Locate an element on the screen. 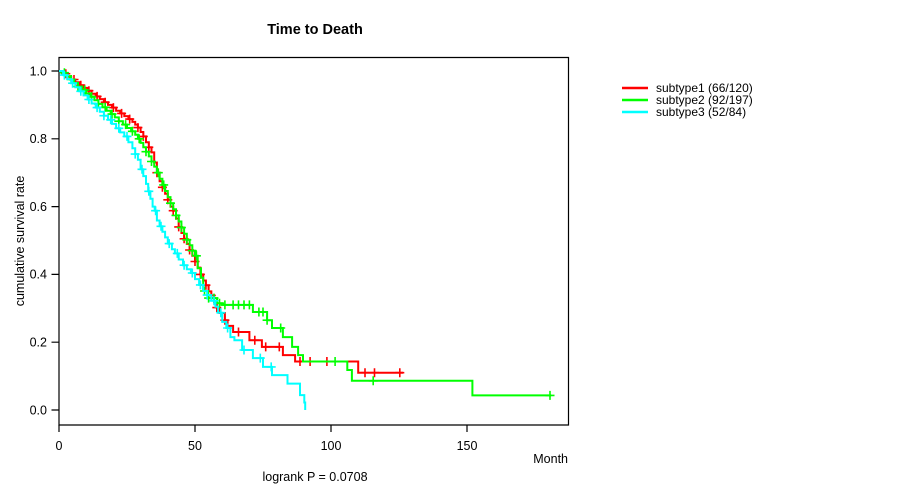 Image resolution: width=900 pixels, height=500 pixels. logrank-annotation: logrank P = 0.0708 is located at coordinates (314, 477).